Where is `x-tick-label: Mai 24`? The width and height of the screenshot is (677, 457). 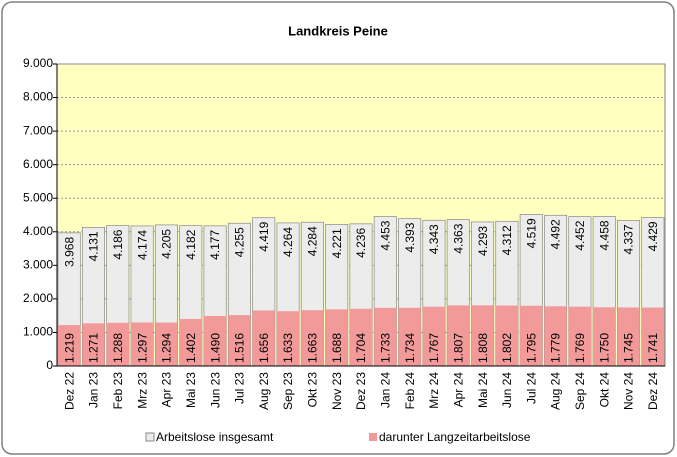
x-tick-label: Mai 24 is located at coordinates (483, 390).